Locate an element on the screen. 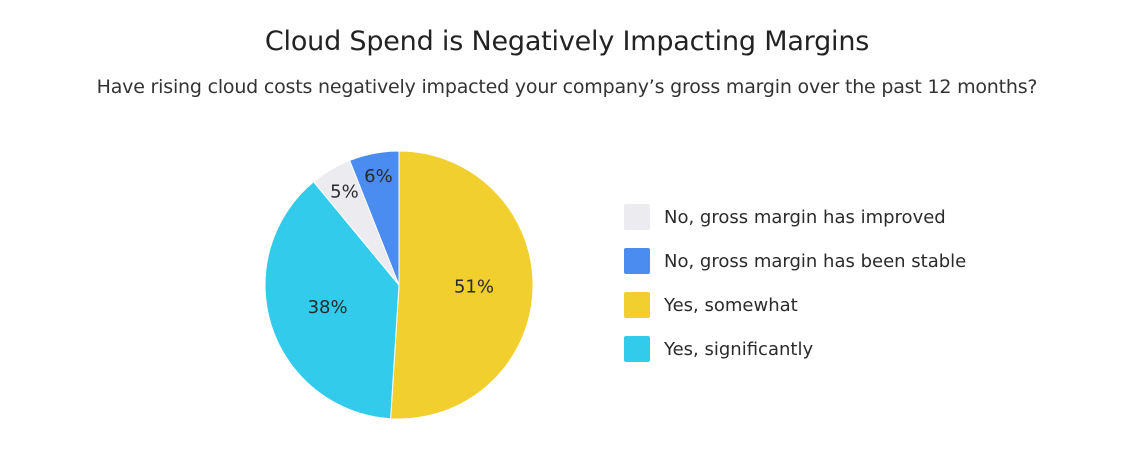 Image resolution: width=1134 pixels, height=458 pixels. legend-item-significantly: Yes, significantly is located at coordinates (795, 349).